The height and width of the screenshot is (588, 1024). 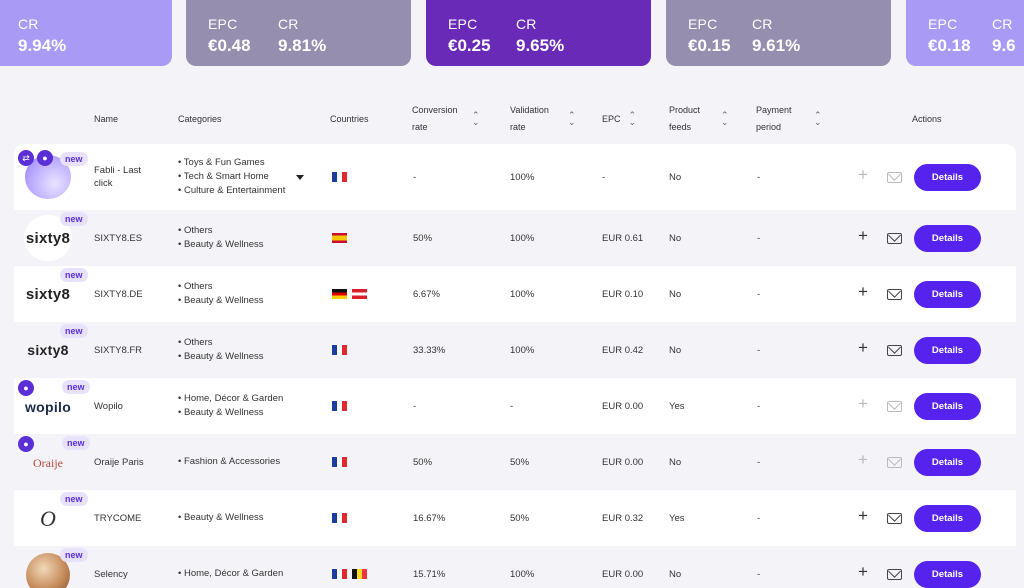 I want to click on merchant-logo: wopilo, so click(x=48, y=407).